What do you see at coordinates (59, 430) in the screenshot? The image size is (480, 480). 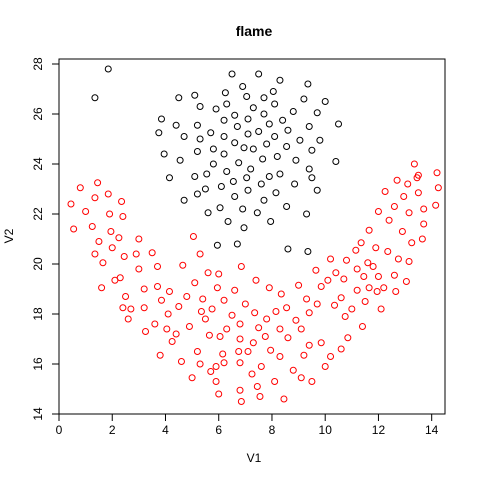 I see `x-tick-label: 0` at bounding box center [59, 430].